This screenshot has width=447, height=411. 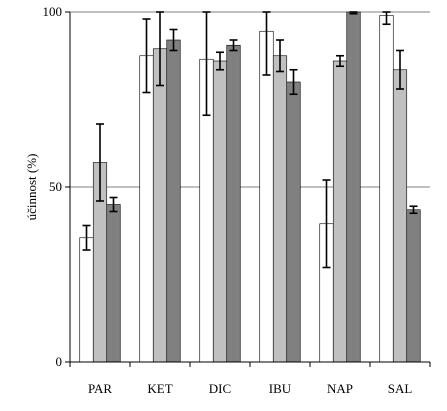 What do you see at coordinates (400, 388) in the screenshot?
I see `x-tick-label-sal: SAL` at bounding box center [400, 388].